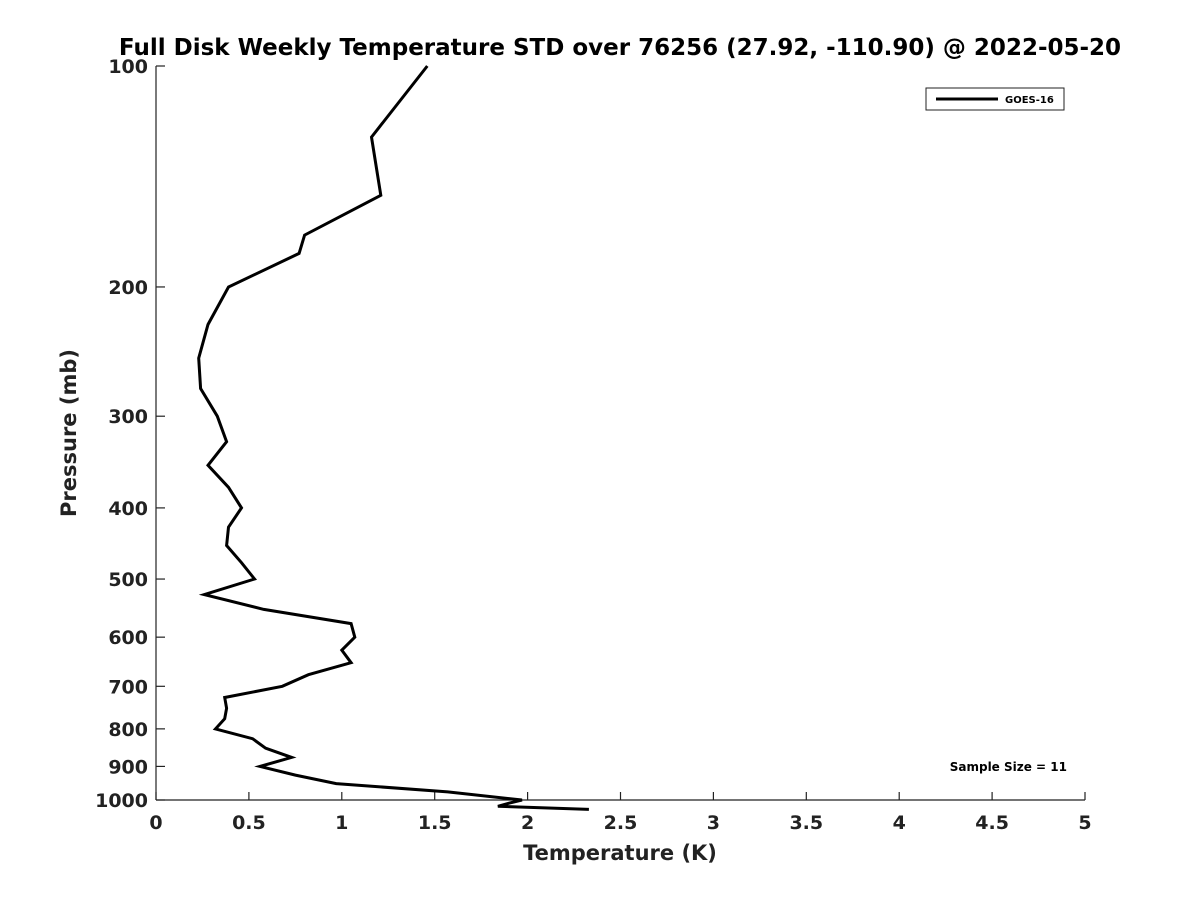 The height and width of the screenshot is (900, 1200). I want to click on y-tick-label: 700, so click(128, 687).